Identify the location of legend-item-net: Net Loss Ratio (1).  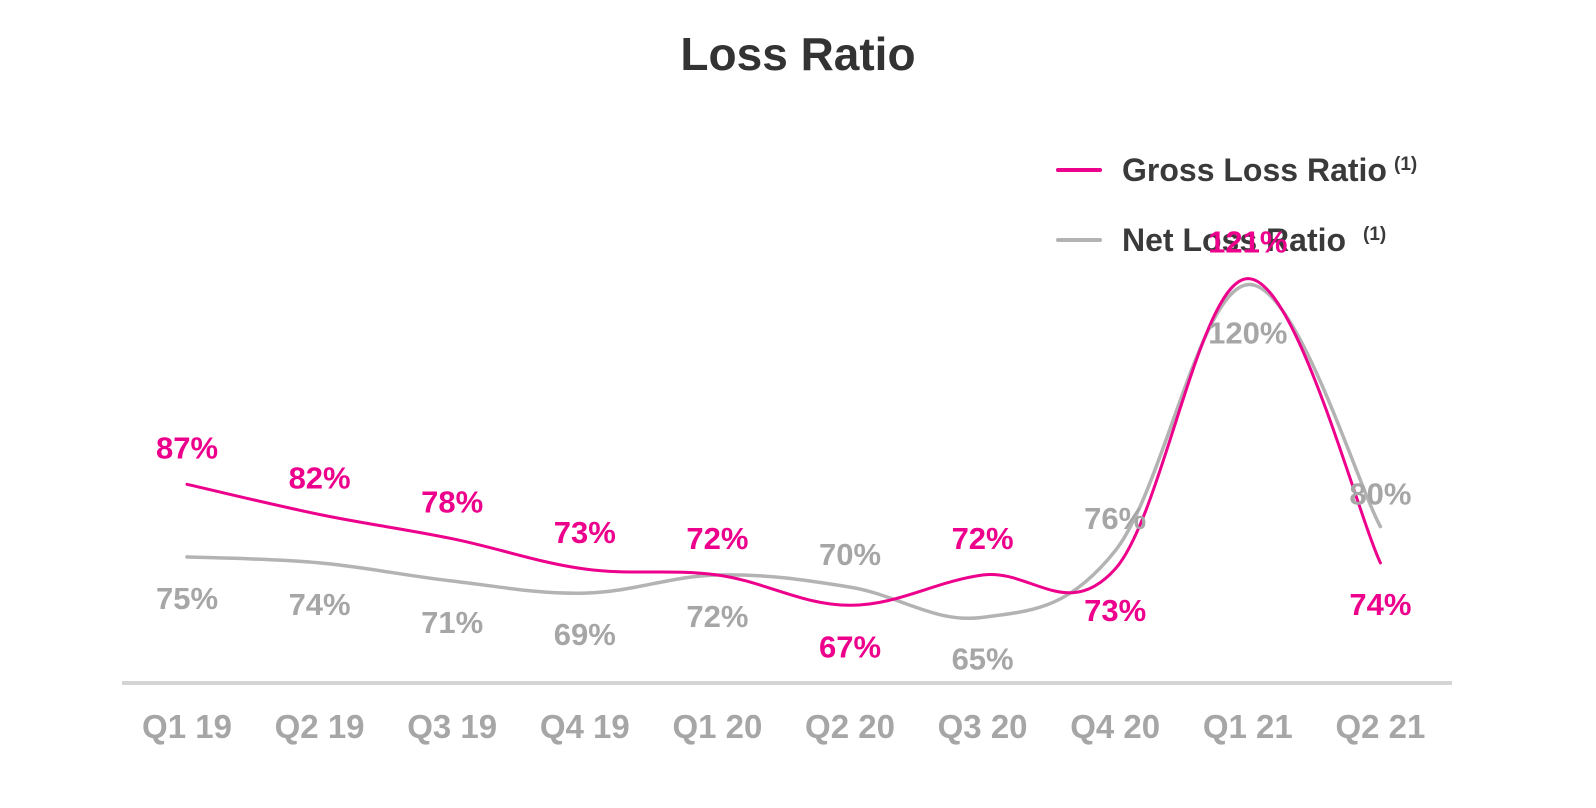
(1221, 240).